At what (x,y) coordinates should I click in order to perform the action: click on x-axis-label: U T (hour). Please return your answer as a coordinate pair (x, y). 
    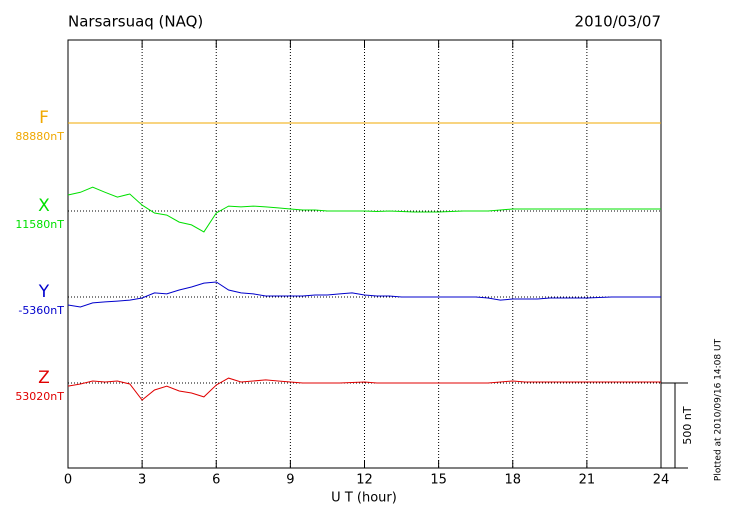
    Looking at the image, I should click on (364, 498).